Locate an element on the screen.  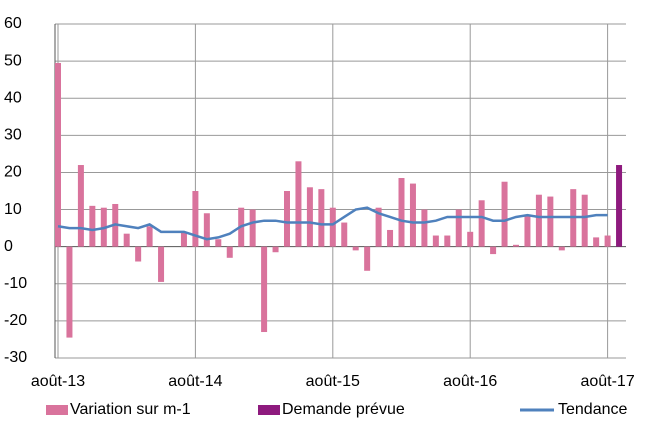
x-tick-label: août-15 is located at coordinates (333, 381).